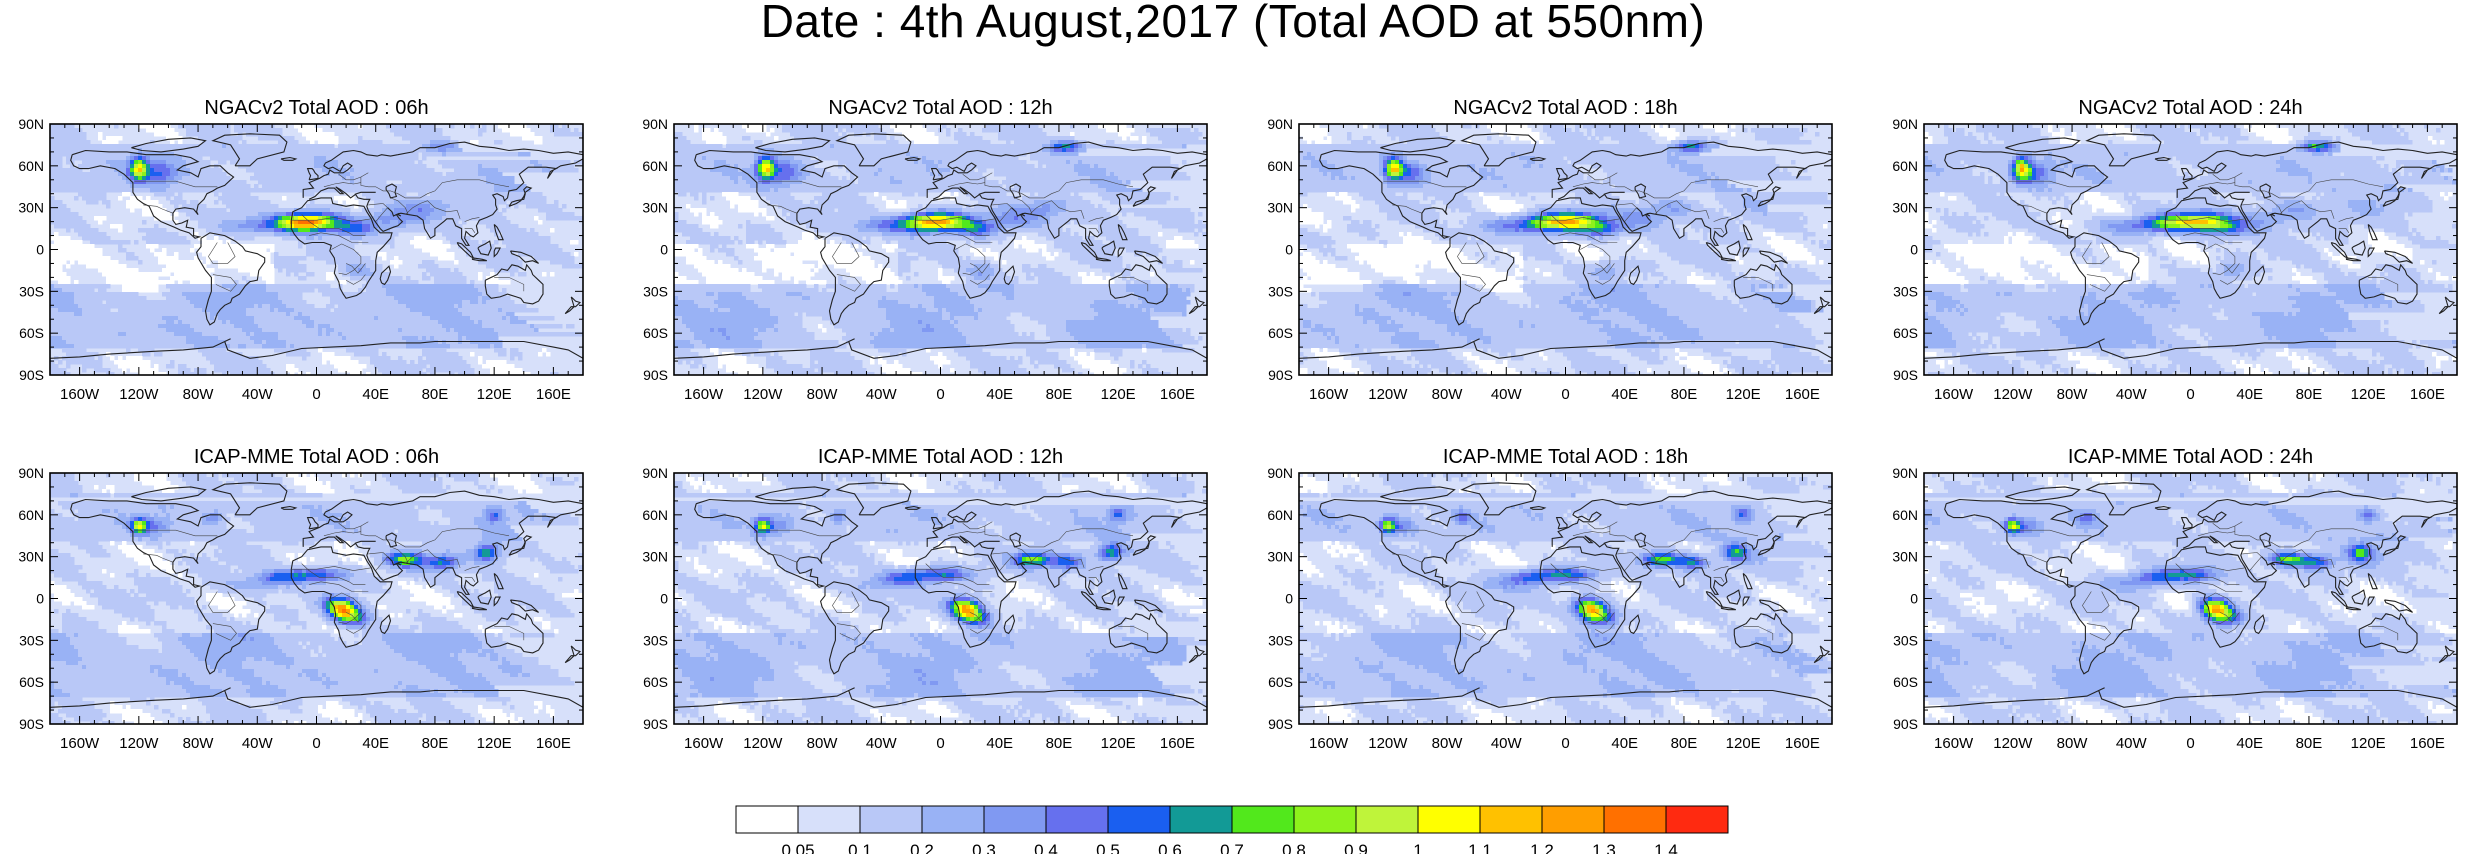 The image size is (2466, 854). Describe the element at coordinates (316, 457) in the screenshot. I see `panel-title: ICAP-MME Total AOD : 06h` at that location.